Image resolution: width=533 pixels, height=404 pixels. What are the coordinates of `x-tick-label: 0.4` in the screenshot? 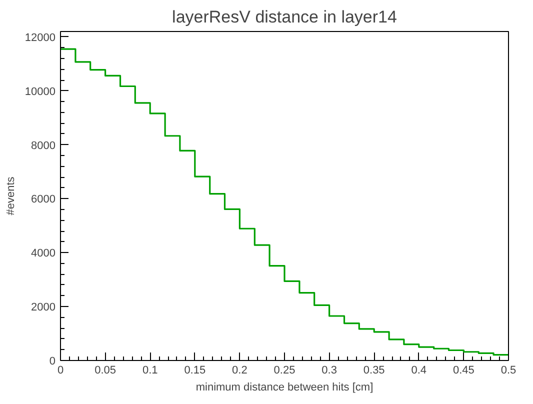 It's located at (419, 370).